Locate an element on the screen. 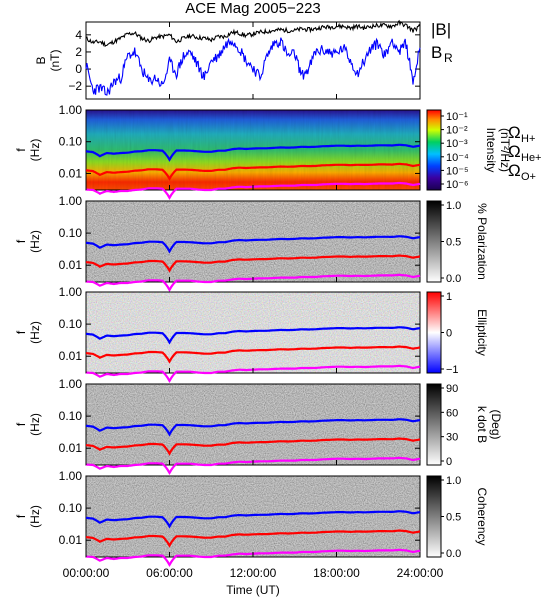 The width and height of the screenshot is (550, 600). intensity-colorbar is located at coordinates (434, 150).